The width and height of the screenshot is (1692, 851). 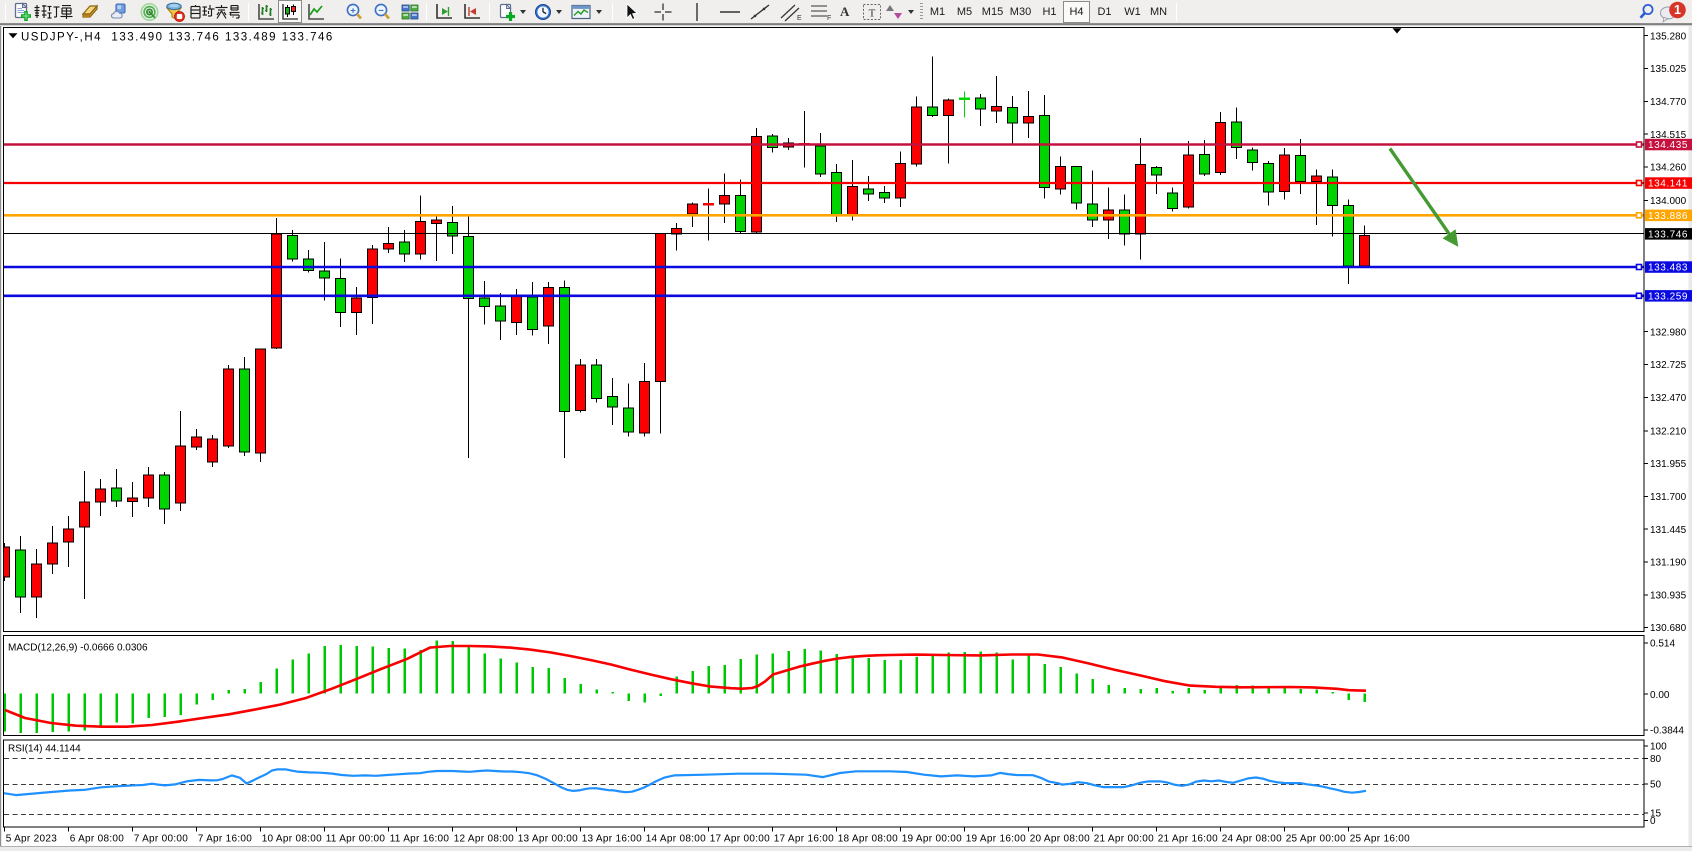 What do you see at coordinates (1668, 398) in the screenshot?
I see `svg-text: 132.470` at bounding box center [1668, 398].